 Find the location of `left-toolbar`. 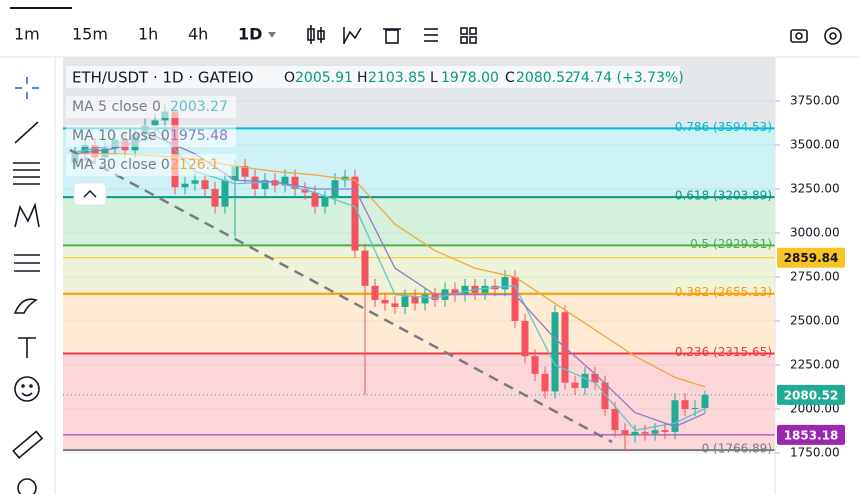

left-toolbar is located at coordinates (28, 285).